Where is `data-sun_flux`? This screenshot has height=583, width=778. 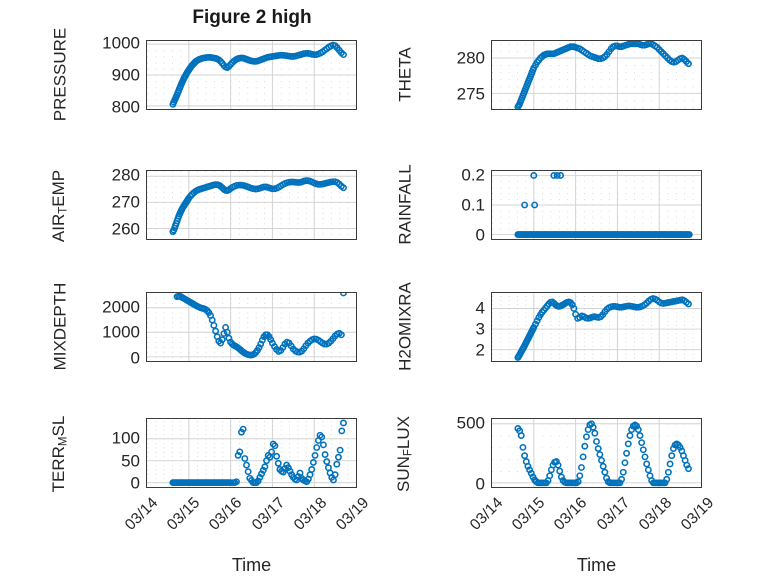
data-sun_flux is located at coordinates (596, 453).